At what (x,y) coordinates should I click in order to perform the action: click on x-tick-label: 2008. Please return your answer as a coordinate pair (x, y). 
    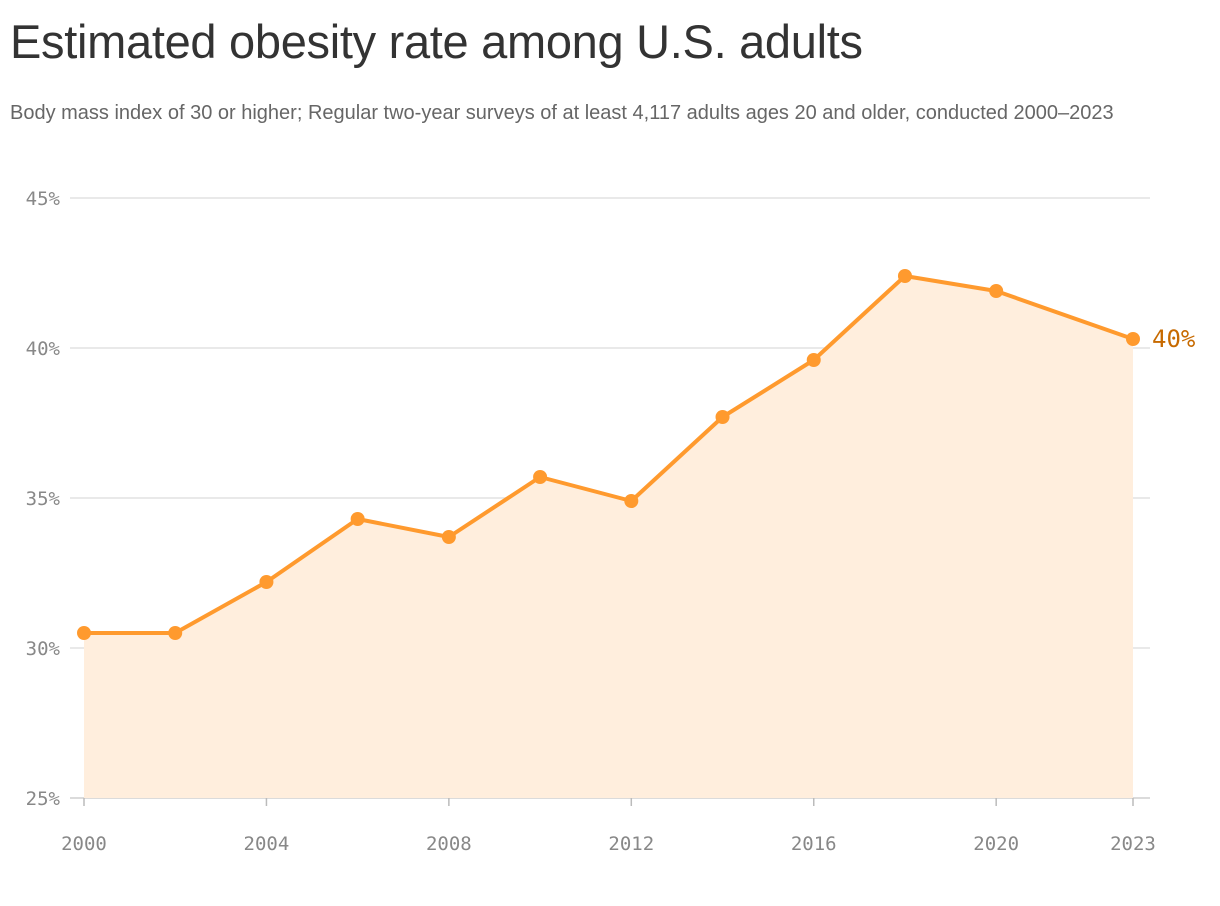
    Looking at the image, I should click on (449, 844).